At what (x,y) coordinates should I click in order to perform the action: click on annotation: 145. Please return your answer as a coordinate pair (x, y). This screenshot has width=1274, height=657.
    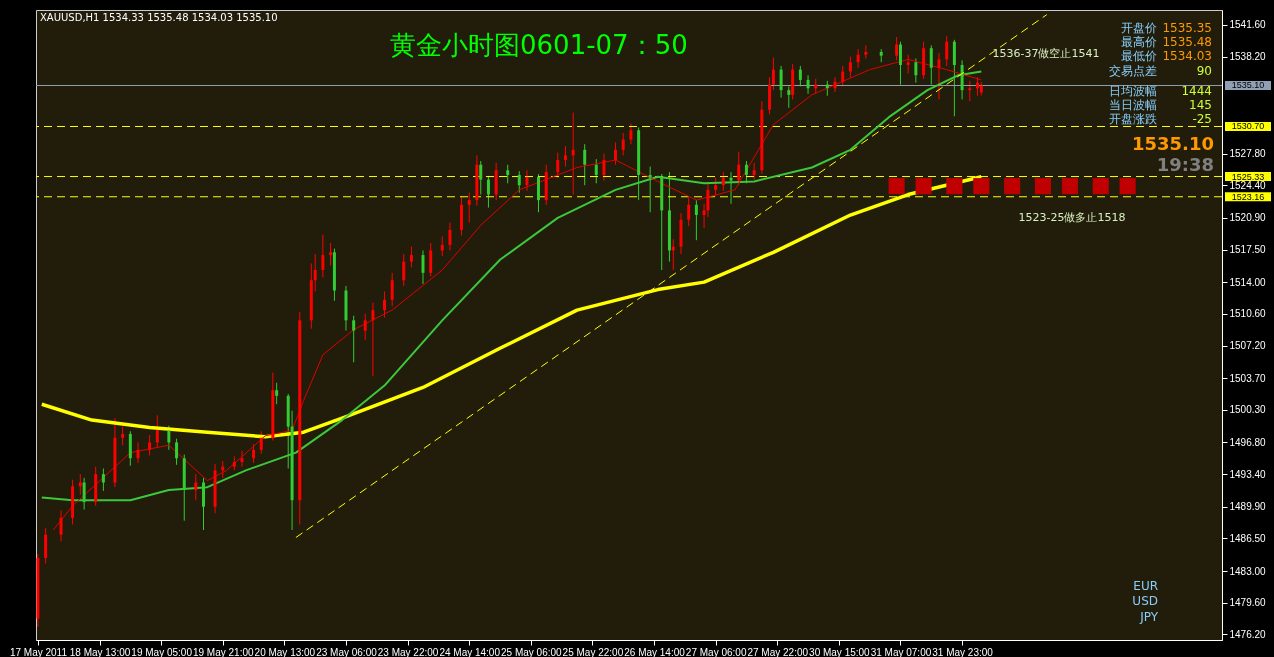
    Looking at the image, I should click on (1200, 105).